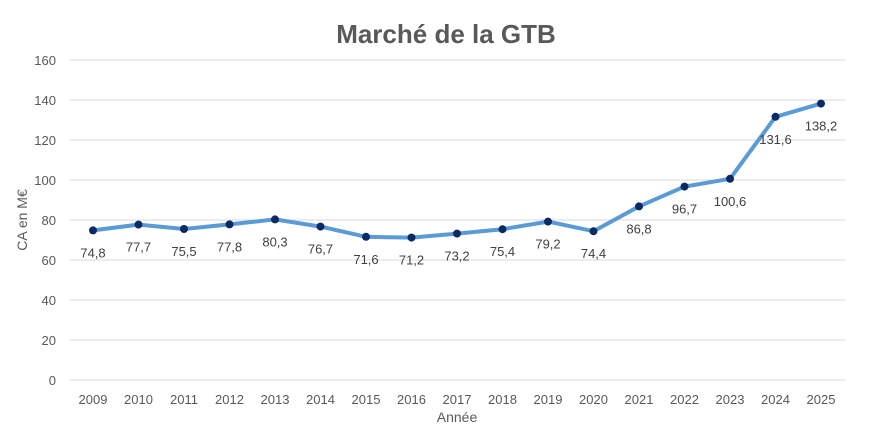  I want to click on x-tick-label: 2023, so click(730, 399).